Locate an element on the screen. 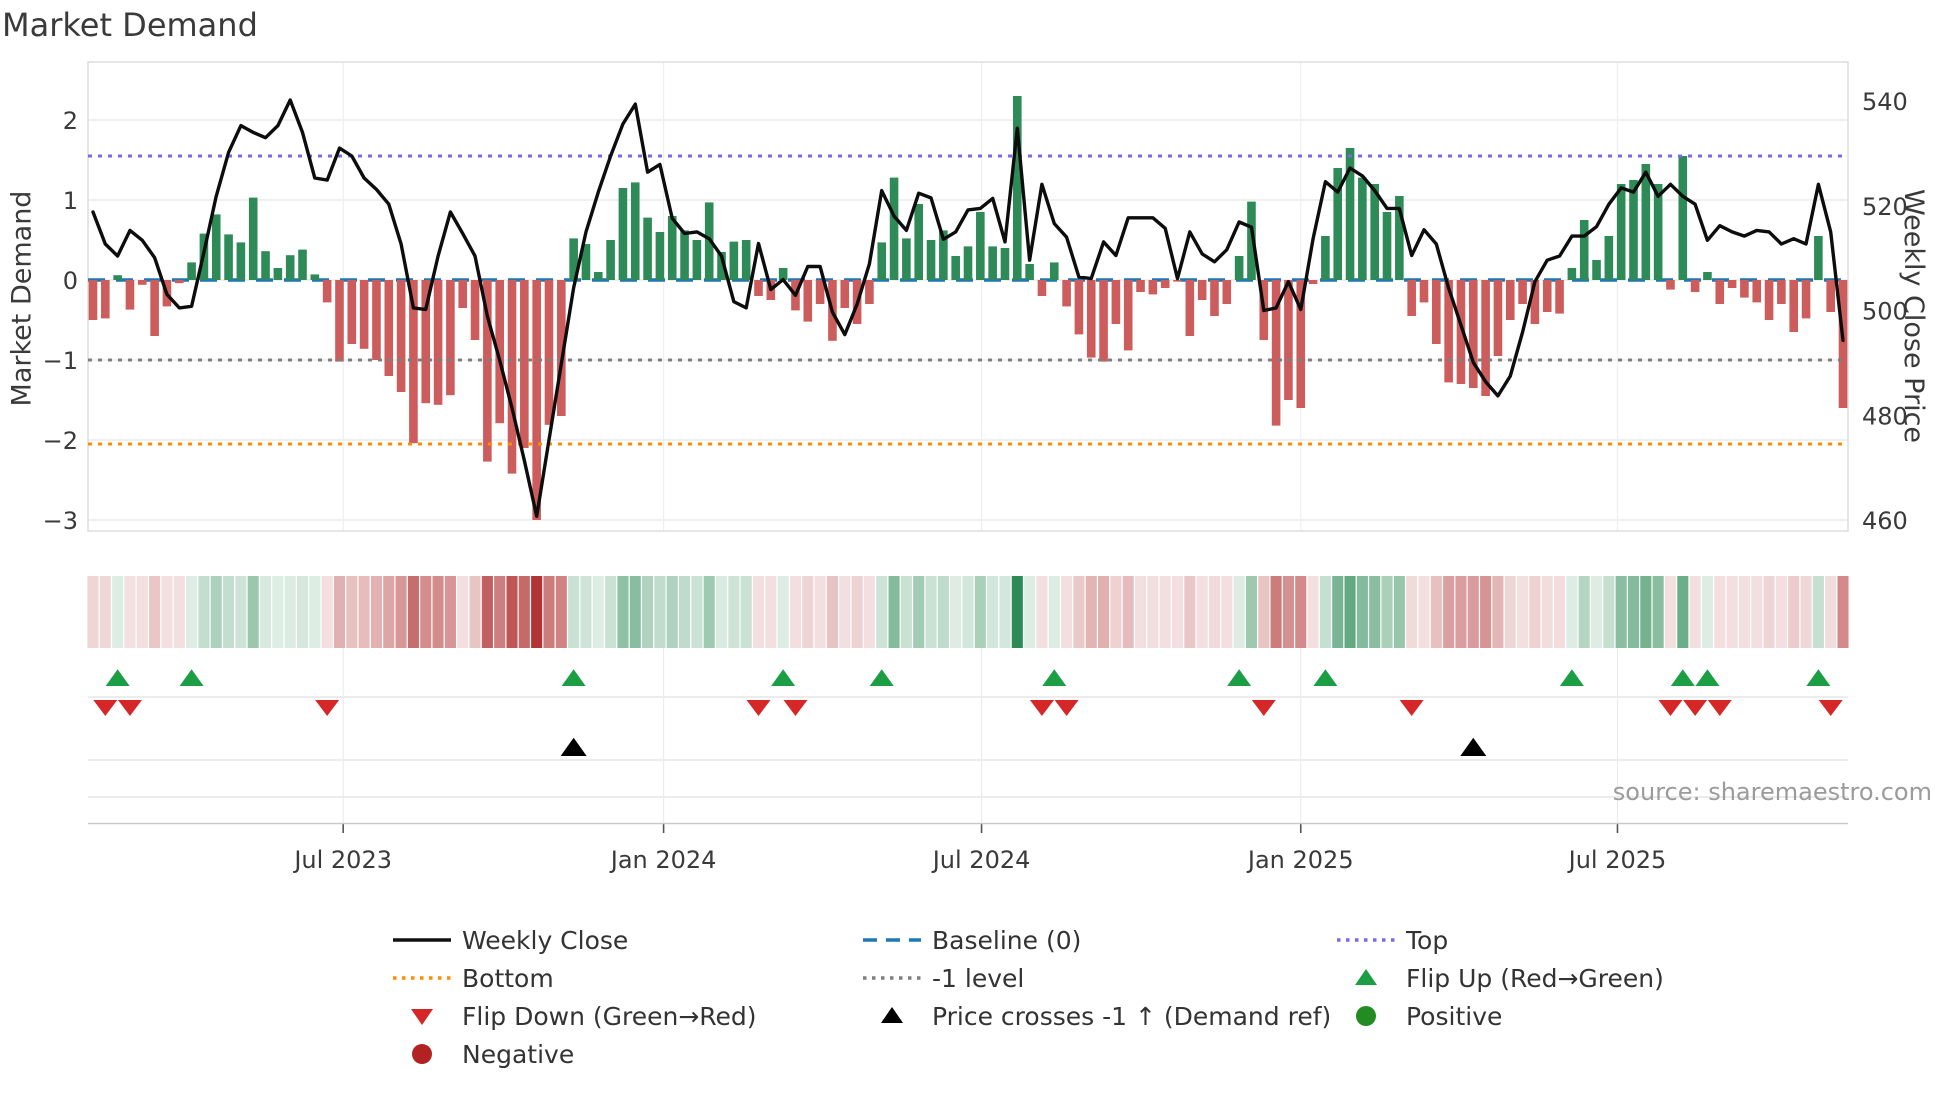 Image resolution: width=1960 pixels, height=1102 pixels. legend-item: Flip Down (Green→Red) is located at coordinates (572, 1016).